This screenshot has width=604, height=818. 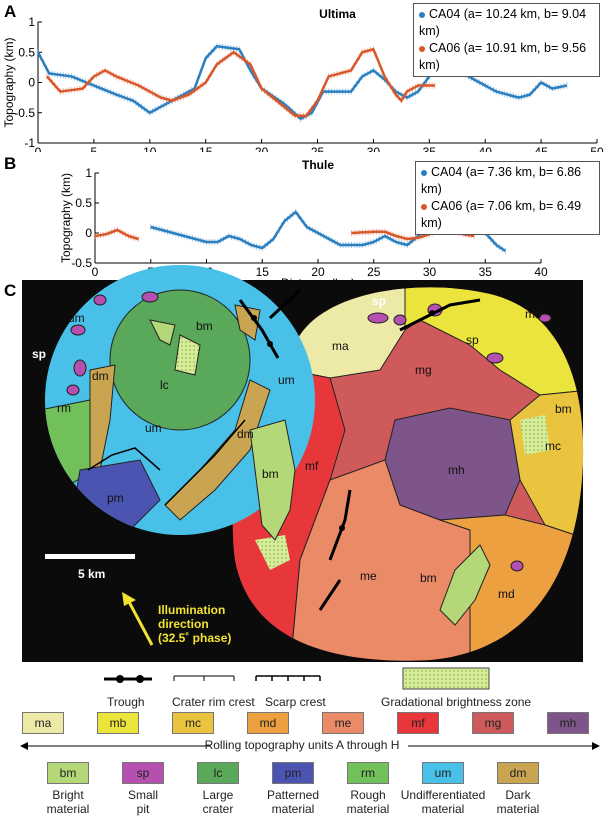 I want to click on unit-caption: Large, so click(x=218, y=795).